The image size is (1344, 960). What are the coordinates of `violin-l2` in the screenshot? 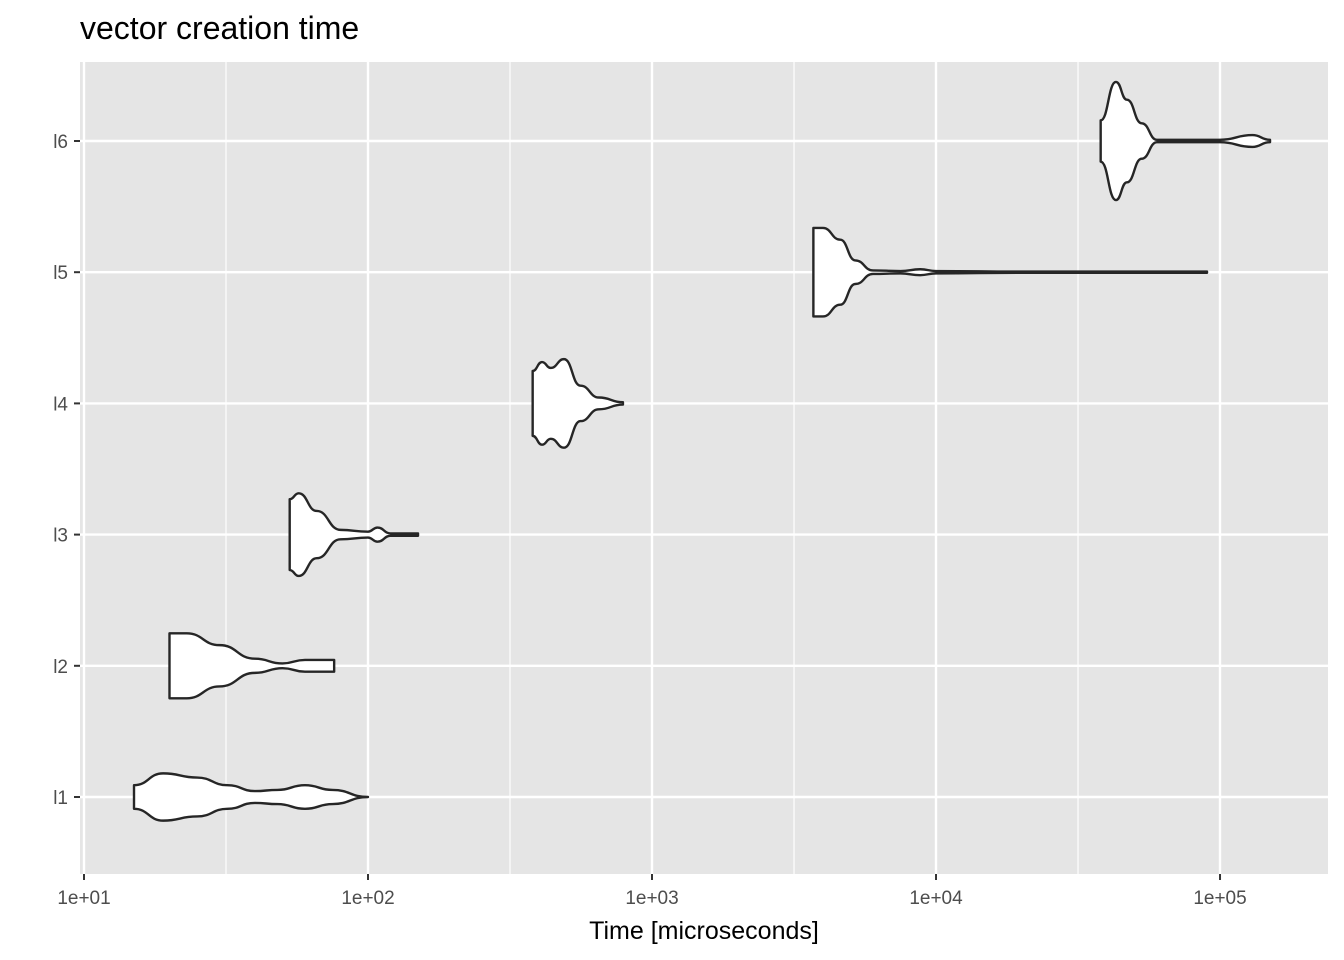 It's located at (252, 666).